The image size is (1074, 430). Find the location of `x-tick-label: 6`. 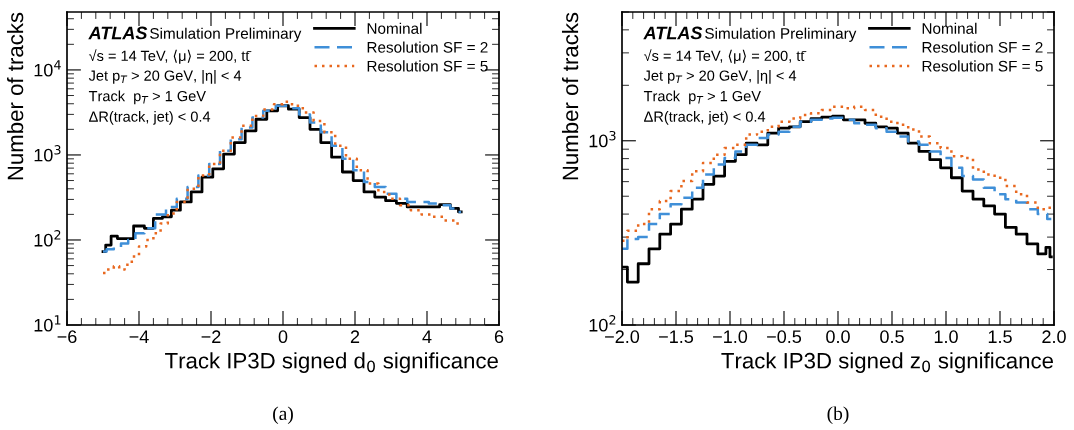

x-tick-label: 6 is located at coordinates (499, 337).